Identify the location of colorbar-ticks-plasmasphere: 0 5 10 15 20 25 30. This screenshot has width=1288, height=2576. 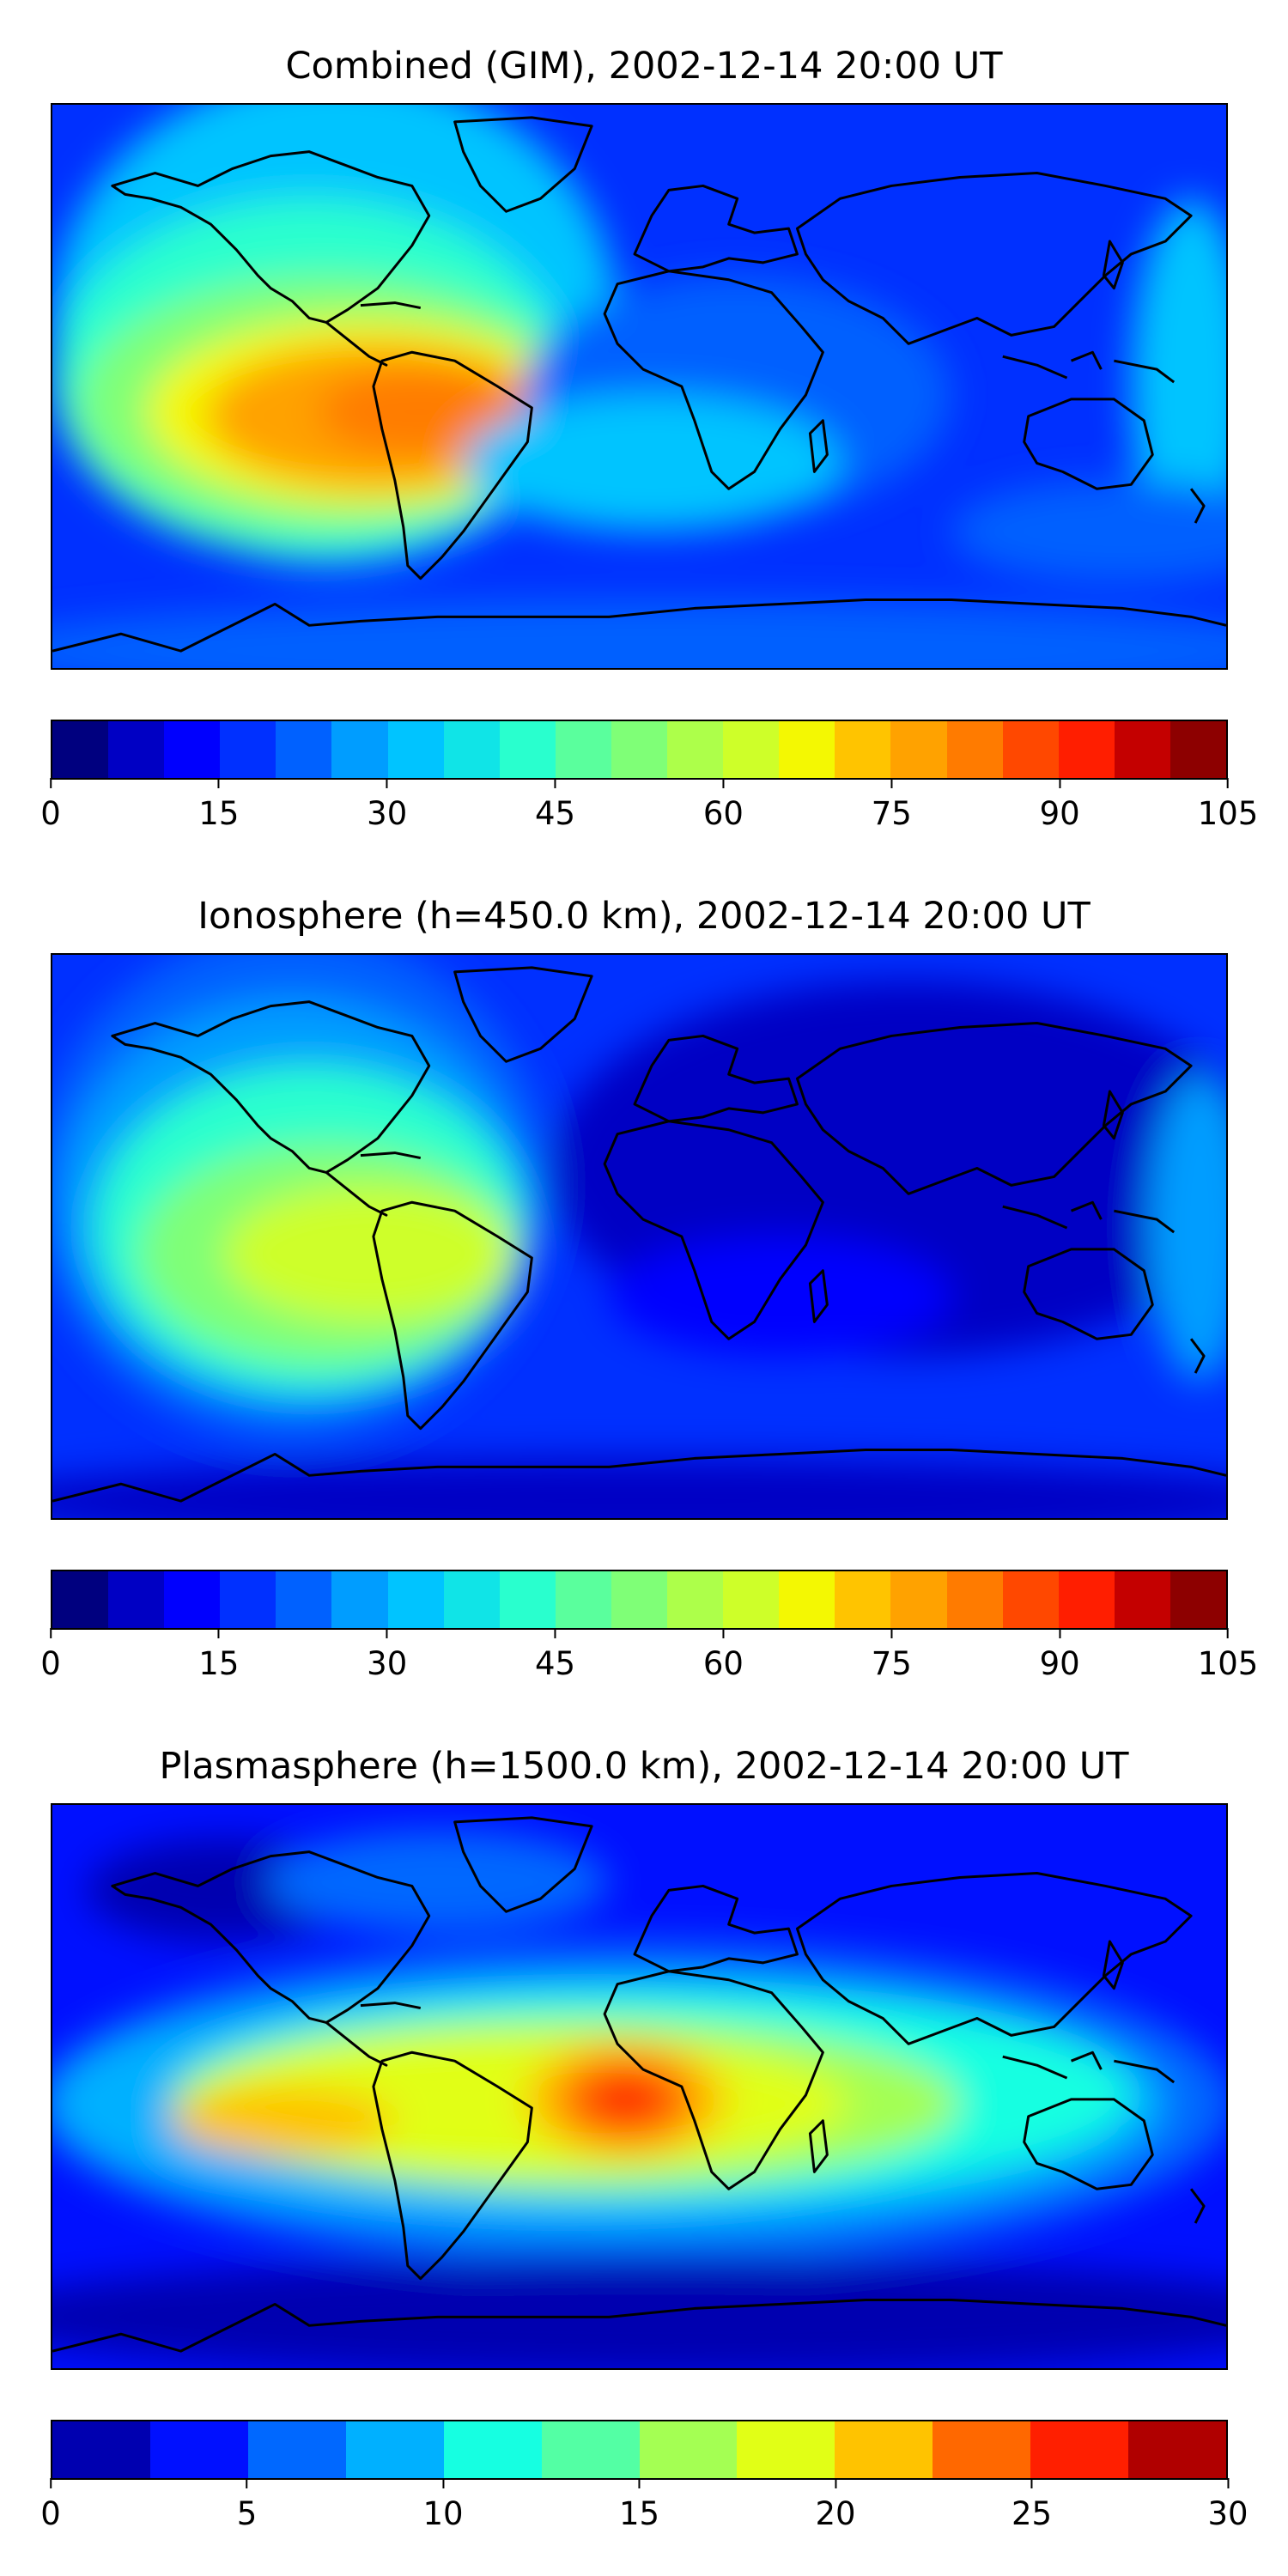
(644, 2505).